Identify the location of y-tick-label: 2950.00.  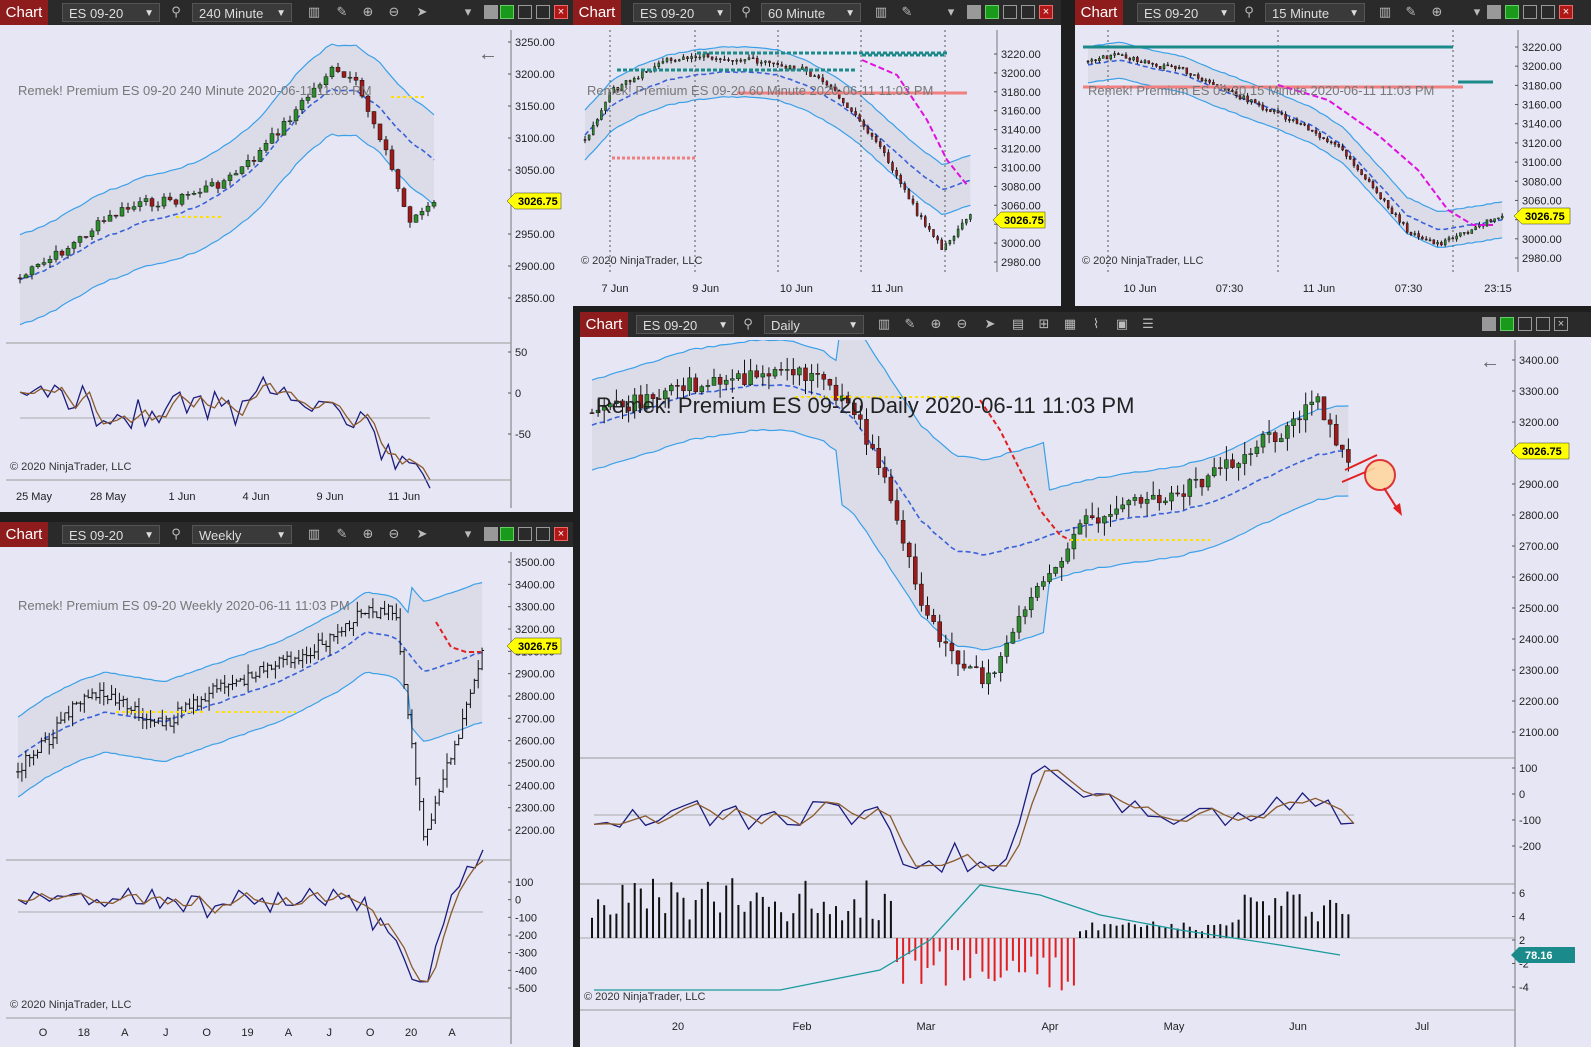
(535, 235).